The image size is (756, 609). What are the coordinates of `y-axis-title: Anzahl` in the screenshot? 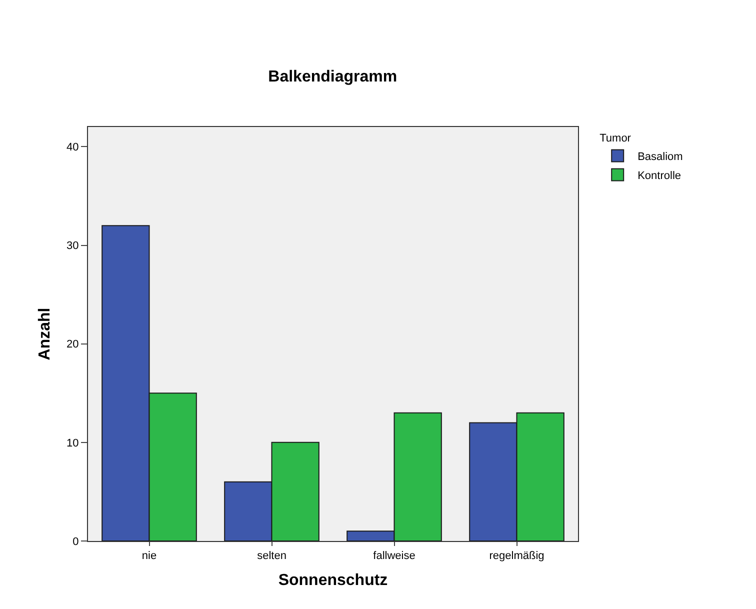 It's located at (45, 334).